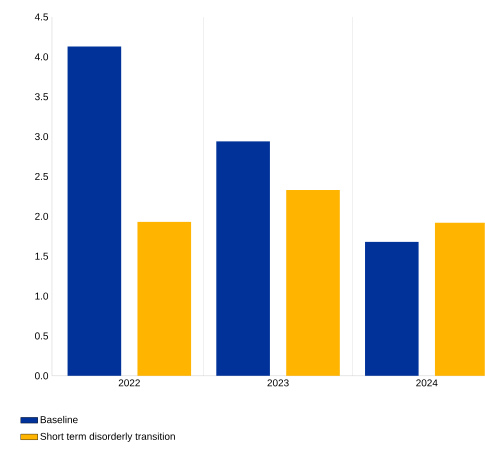  Describe the element at coordinates (107, 437) in the screenshot. I see `legend-label: Short term disorderly transition` at that location.